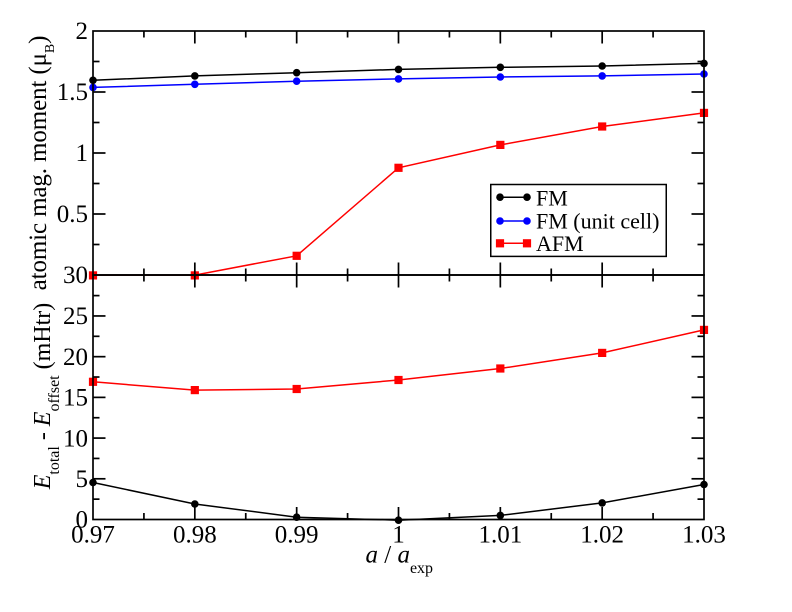 This screenshot has width=792, height=612. What do you see at coordinates (75, 398) in the screenshot?
I see `svg-text: 15` at bounding box center [75, 398].